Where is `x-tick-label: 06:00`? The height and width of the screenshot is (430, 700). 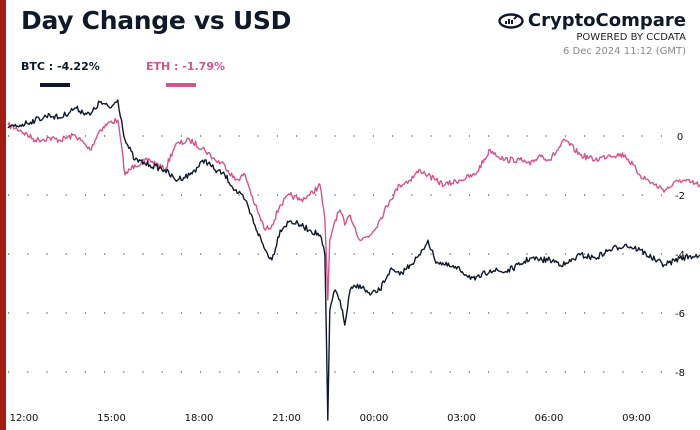
x-tick-label: 06:00 is located at coordinates (549, 418).